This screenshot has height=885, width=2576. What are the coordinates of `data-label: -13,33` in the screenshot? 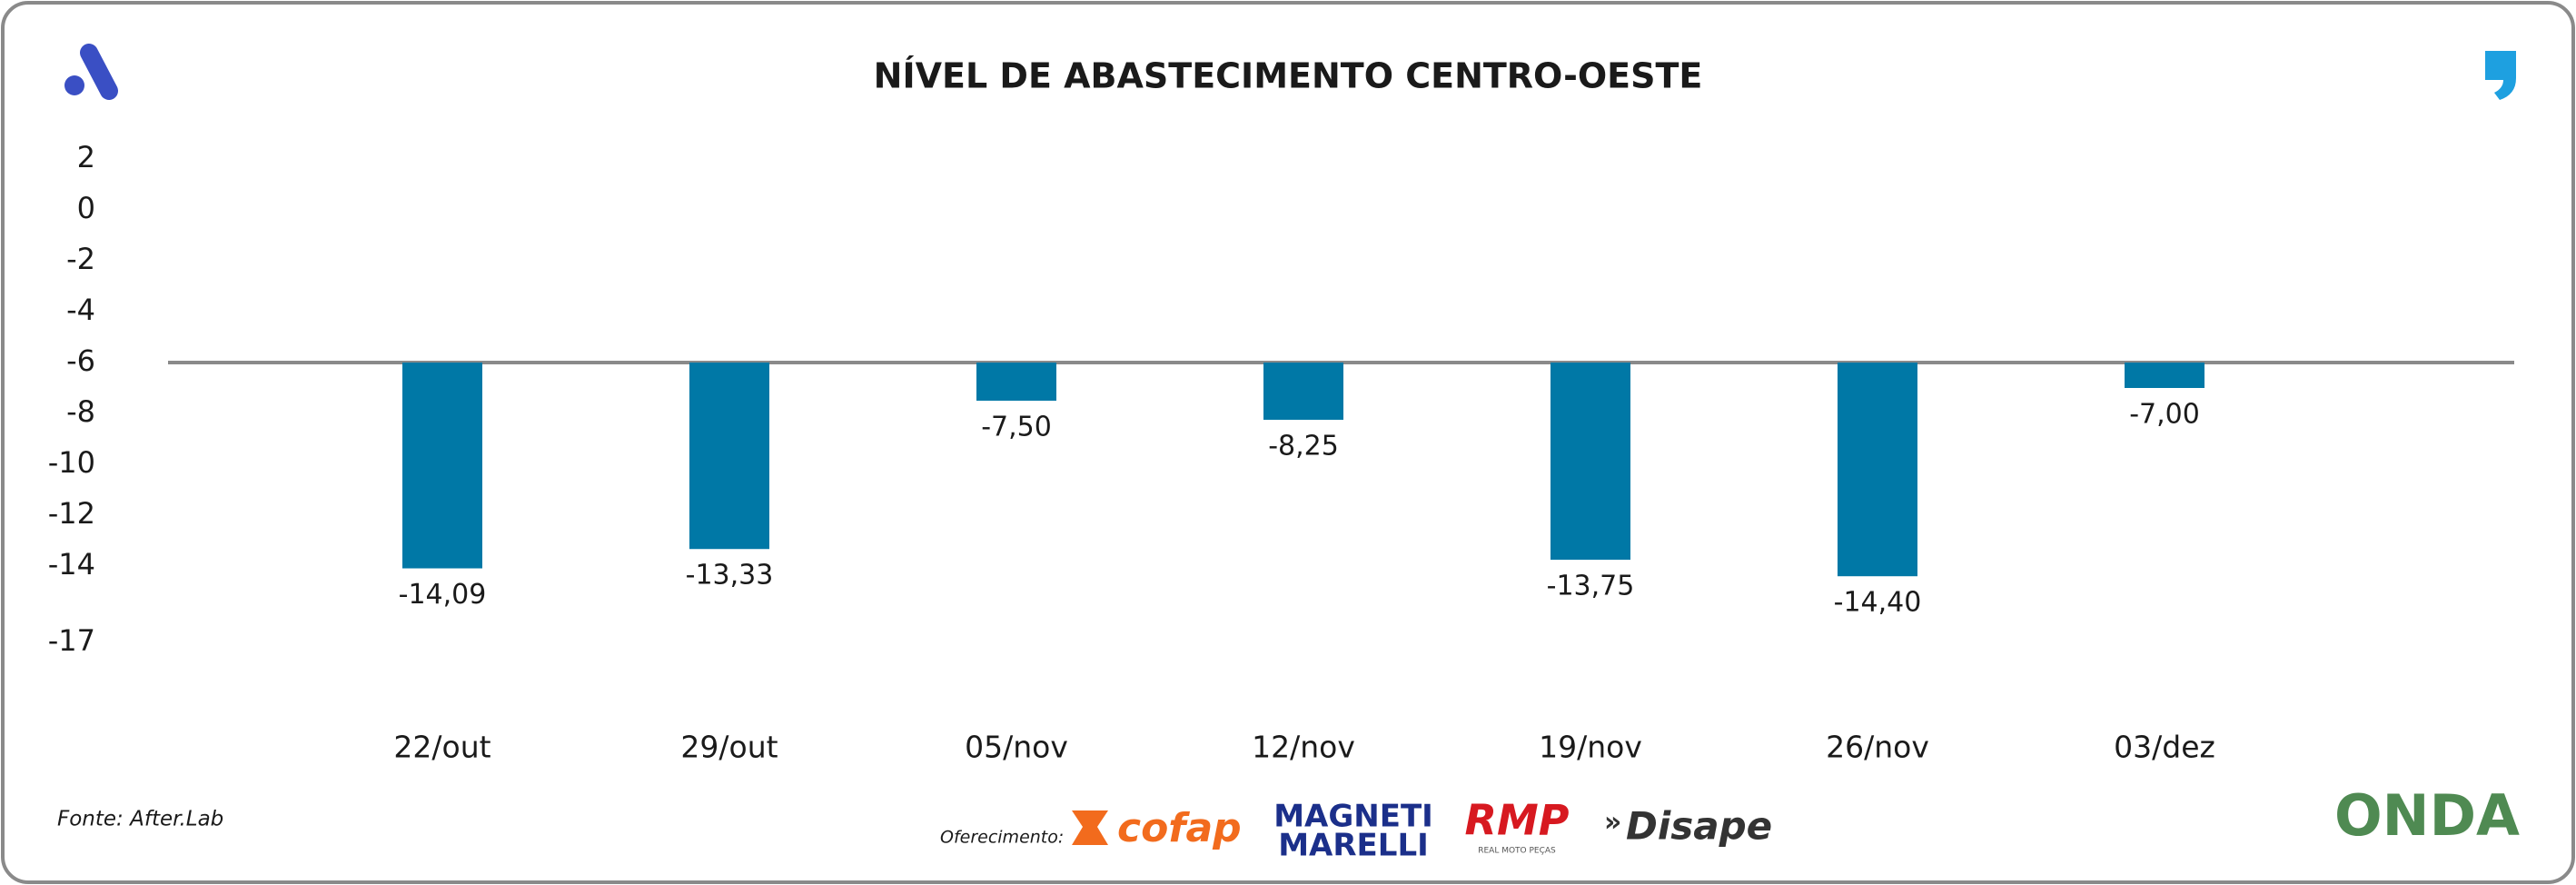 It's located at (730, 576).